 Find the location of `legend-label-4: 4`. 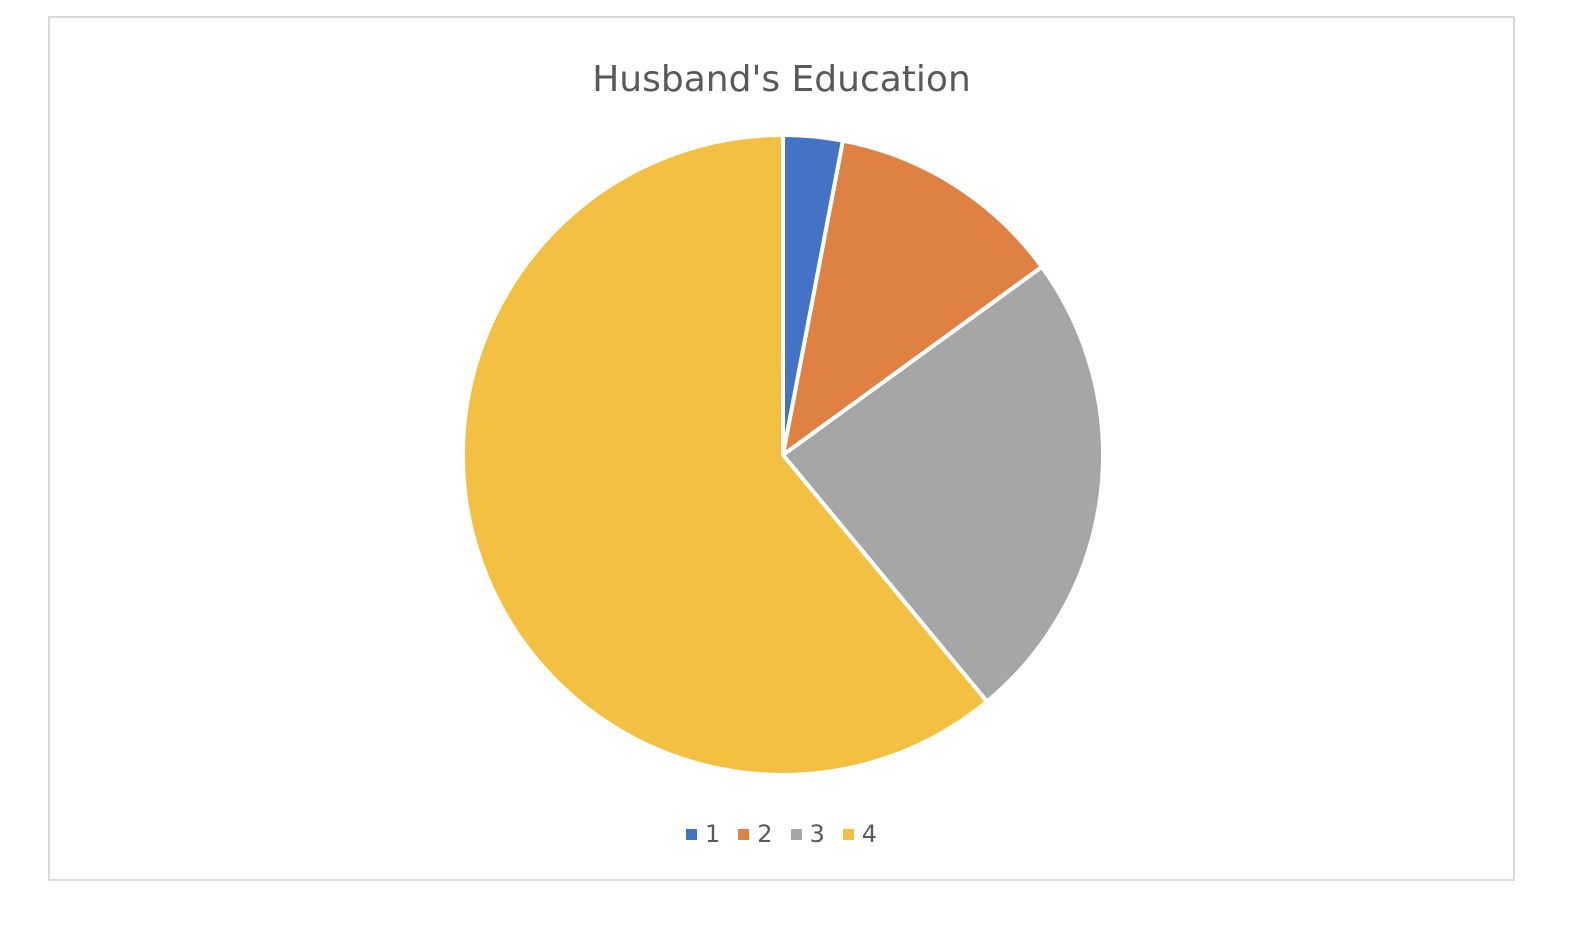

legend-label-4: 4 is located at coordinates (869, 834).